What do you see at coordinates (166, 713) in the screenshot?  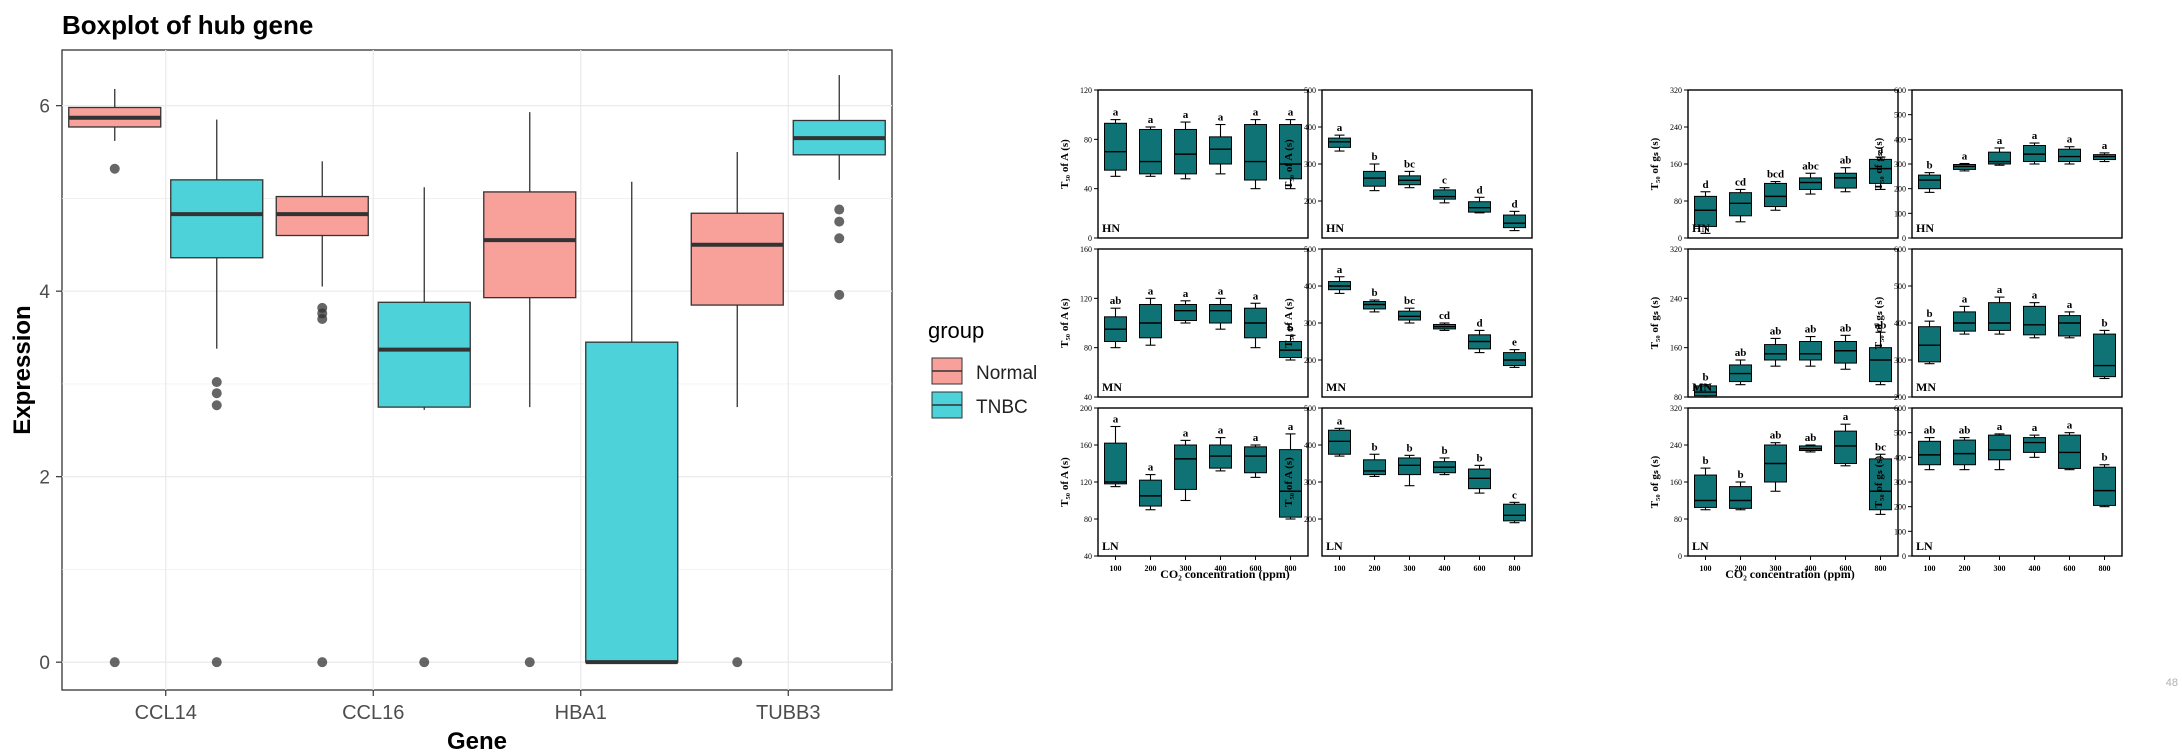 I see `x-tick-label: CCL14` at bounding box center [166, 713].